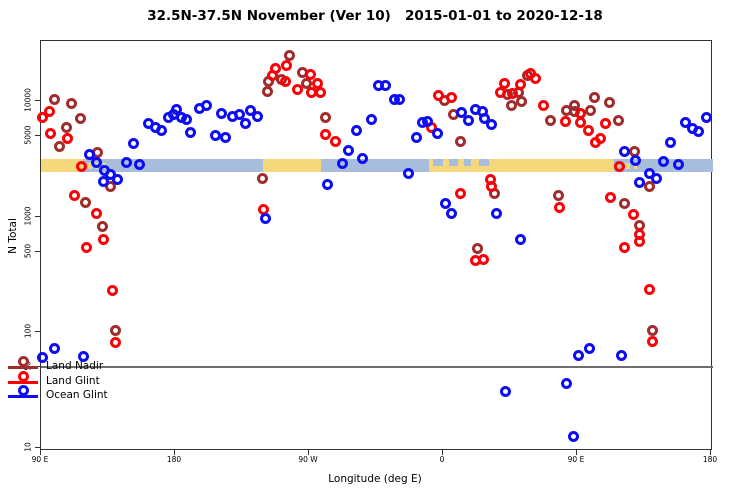  What do you see at coordinates (28, 216) in the screenshot?
I see `y-tick-label: 1000` at bounding box center [28, 216].